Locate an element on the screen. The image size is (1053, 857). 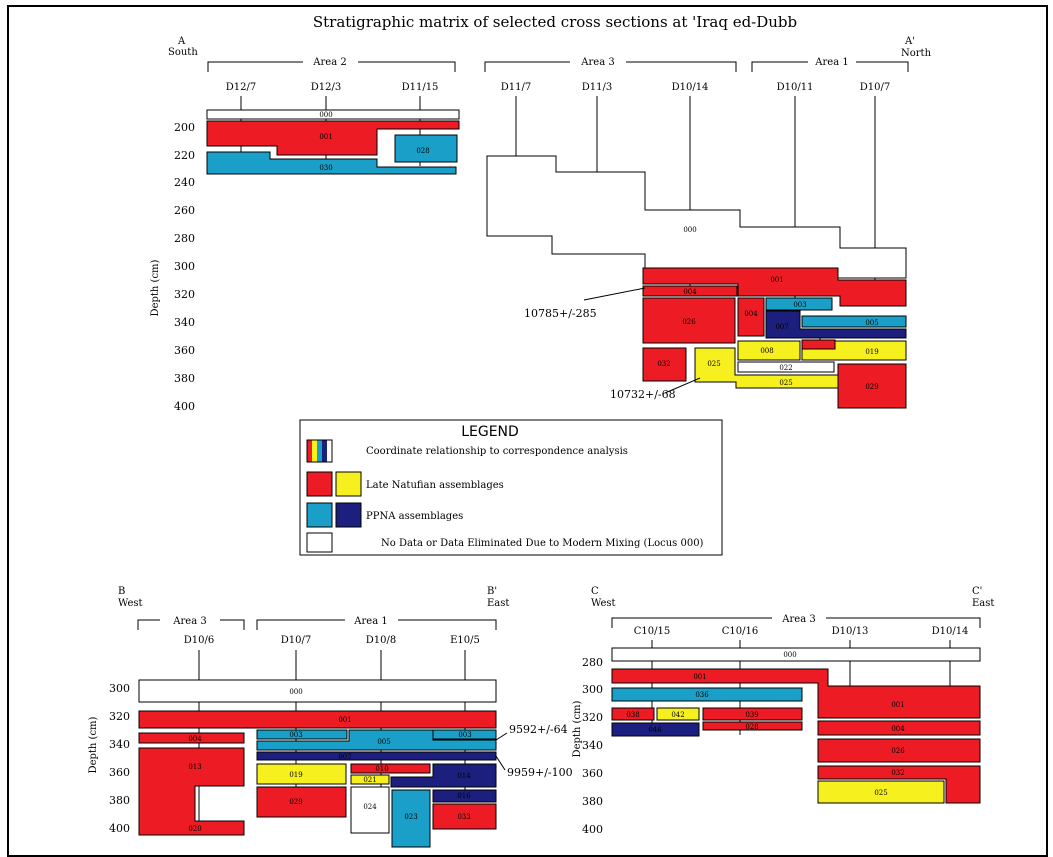
depth-tick: 360 is located at coordinates (119, 772).